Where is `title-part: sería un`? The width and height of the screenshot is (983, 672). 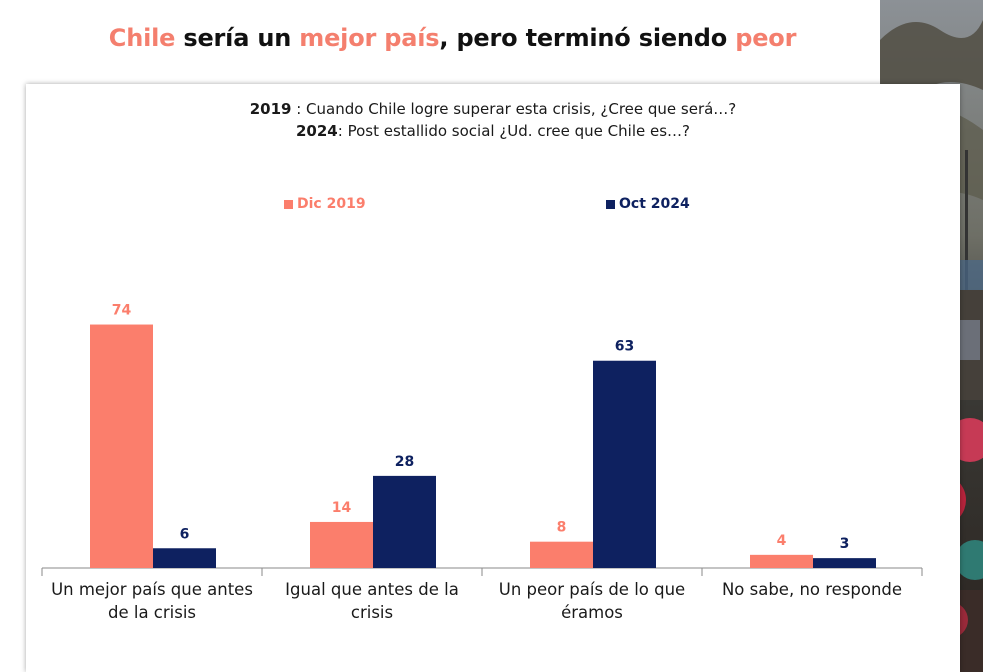 title-part: sería un is located at coordinates (237, 38).